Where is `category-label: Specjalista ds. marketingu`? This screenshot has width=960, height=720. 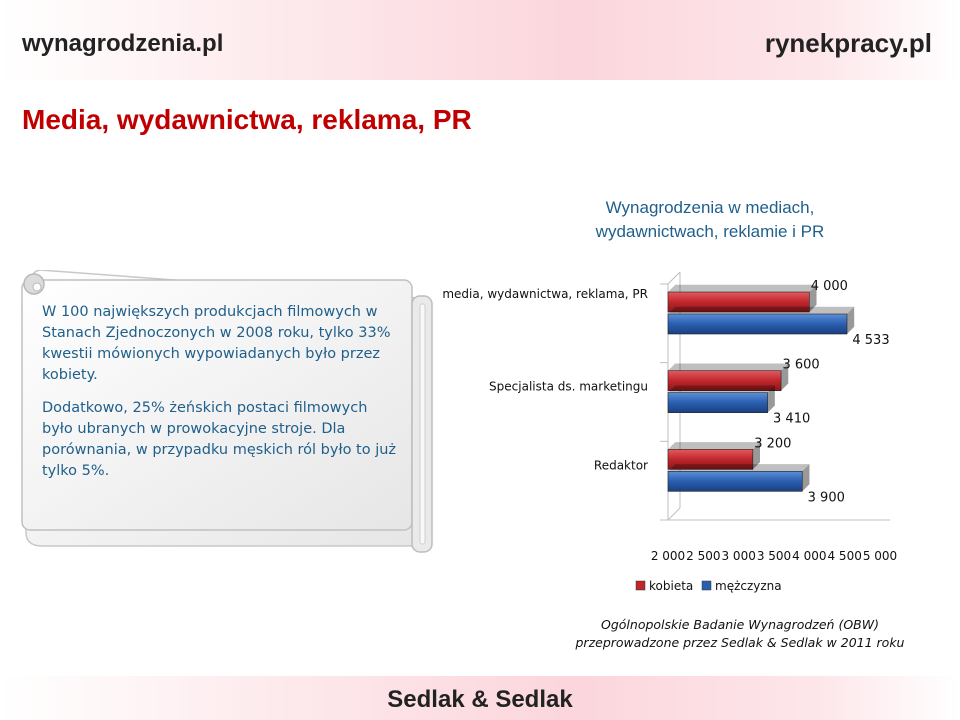 category-label: Specjalista ds. marketingu is located at coordinates (568, 387).